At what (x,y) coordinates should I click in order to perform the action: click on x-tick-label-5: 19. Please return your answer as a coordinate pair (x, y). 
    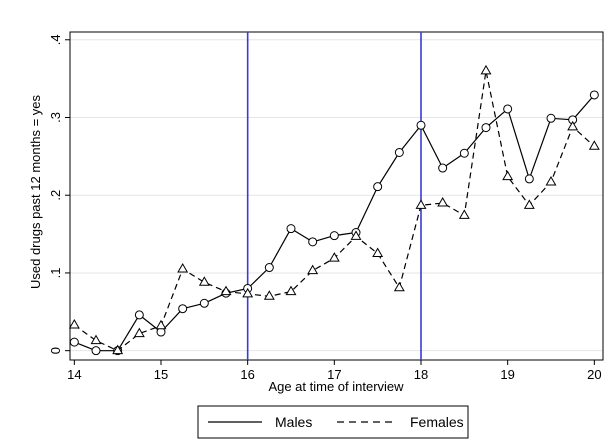
    Looking at the image, I should click on (507, 374).